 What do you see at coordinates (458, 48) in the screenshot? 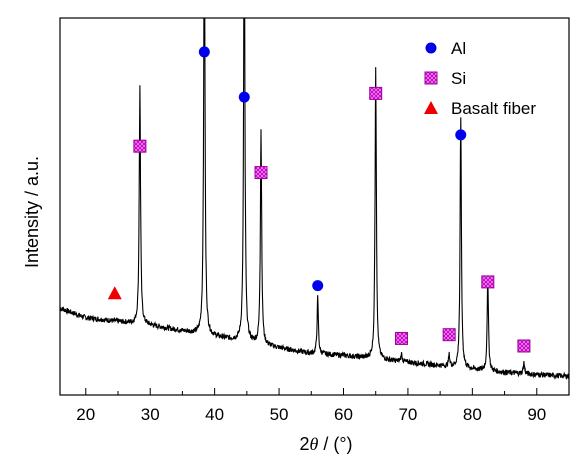
I see `legend-label-al: Al` at bounding box center [458, 48].